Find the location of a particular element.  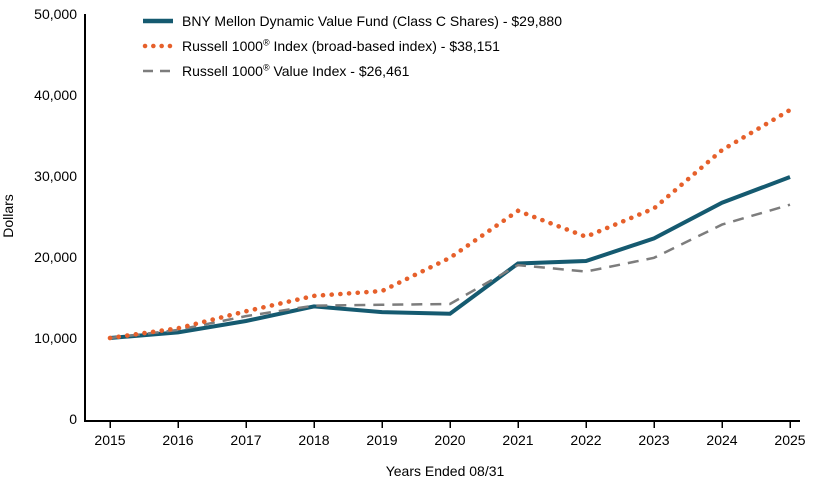

x-tick-label: 2015 is located at coordinates (110, 440).